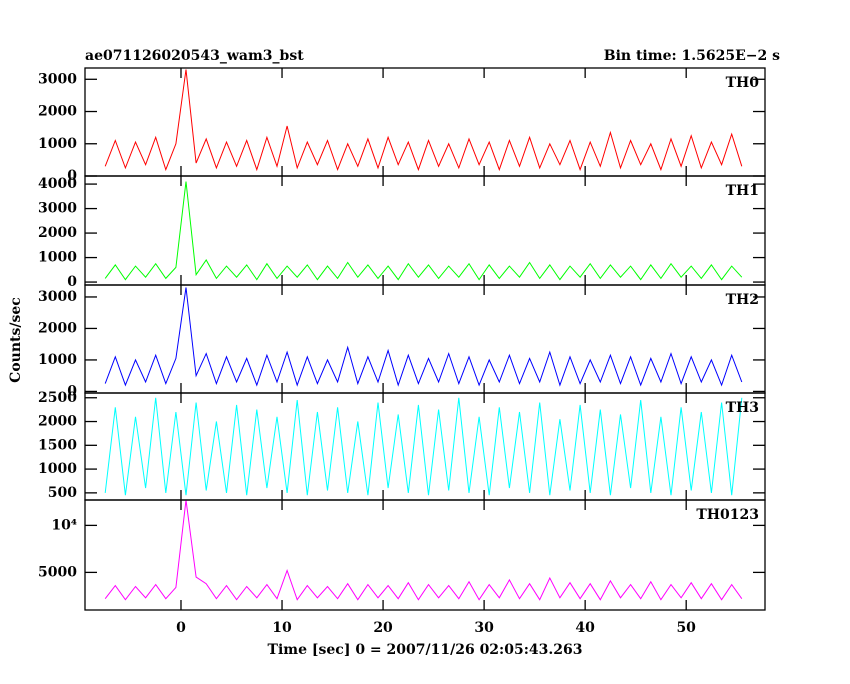  Describe the element at coordinates (742, 408) in the screenshot. I see `panel-label: TH3` at that location.